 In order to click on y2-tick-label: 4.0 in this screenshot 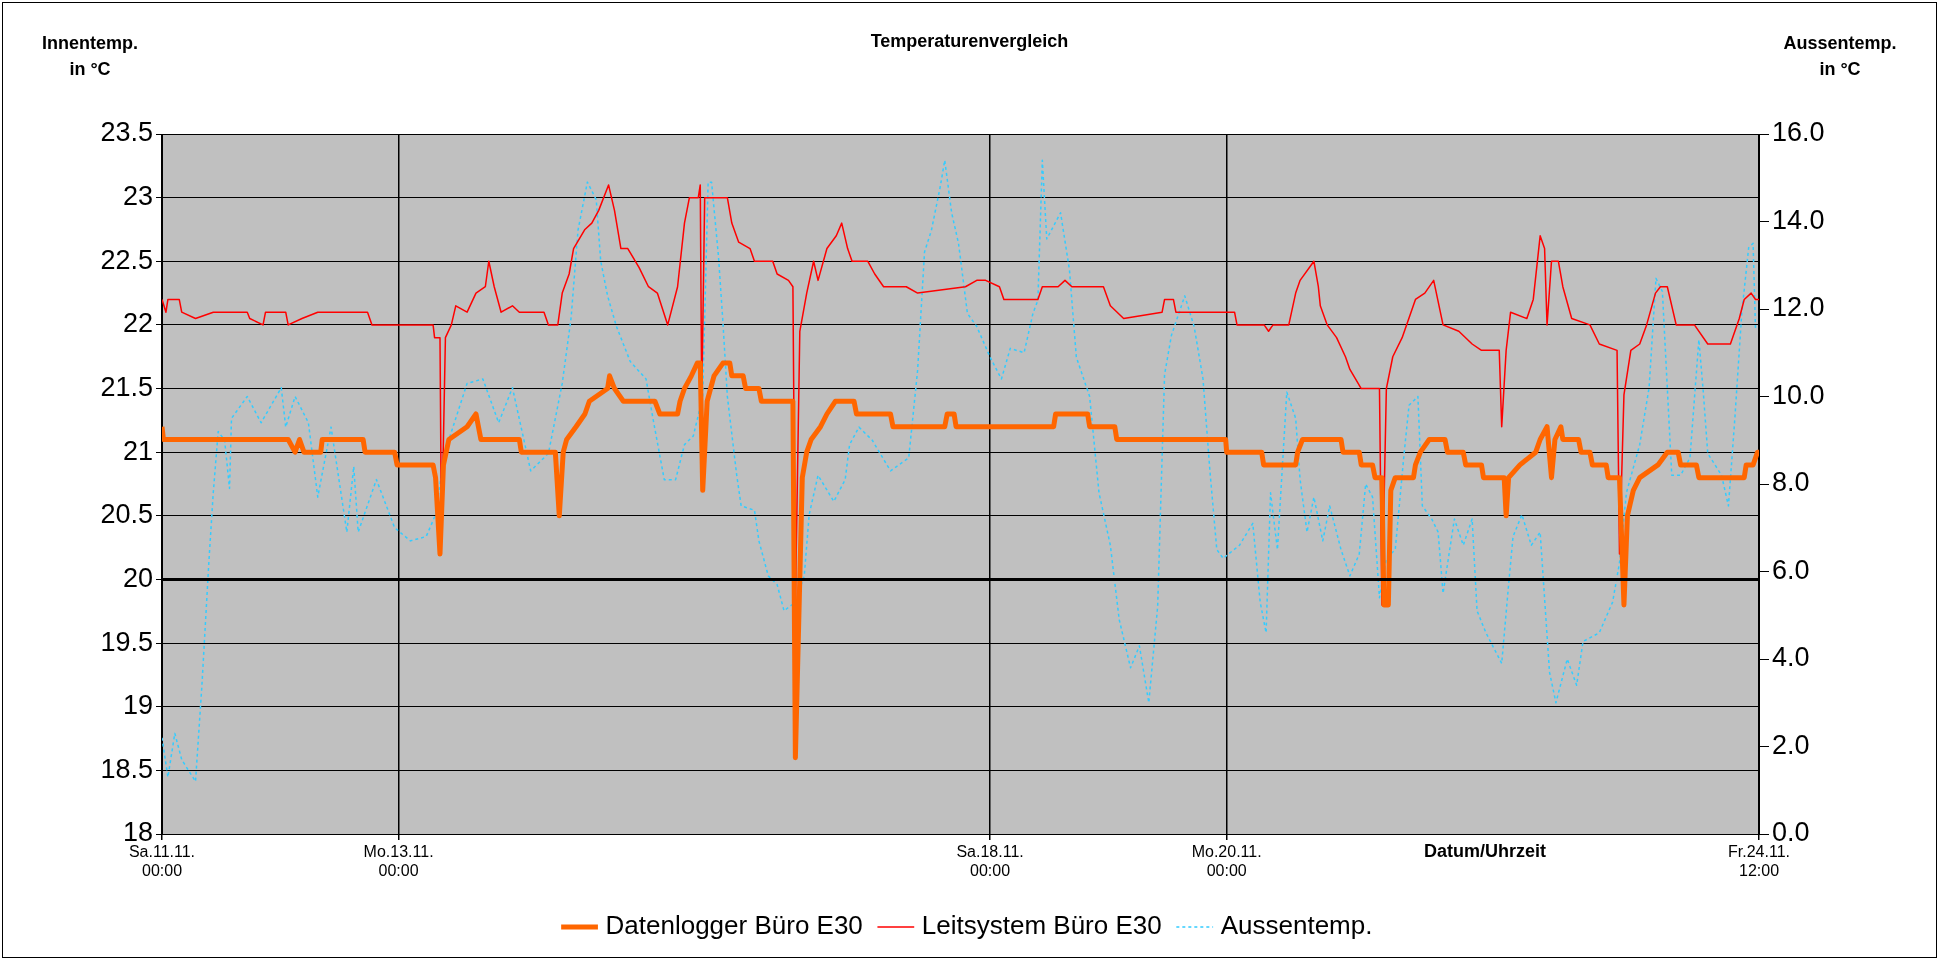, I will do `click(1791, 657)`.